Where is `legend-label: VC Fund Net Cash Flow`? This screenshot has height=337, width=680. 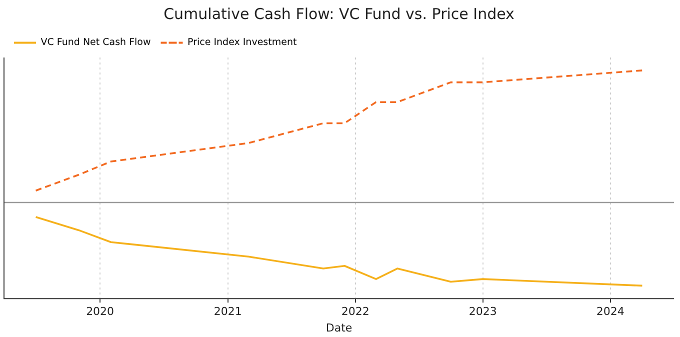
legend-label: VC Fund Net Cash Flow is located at coordinates (95, 42).